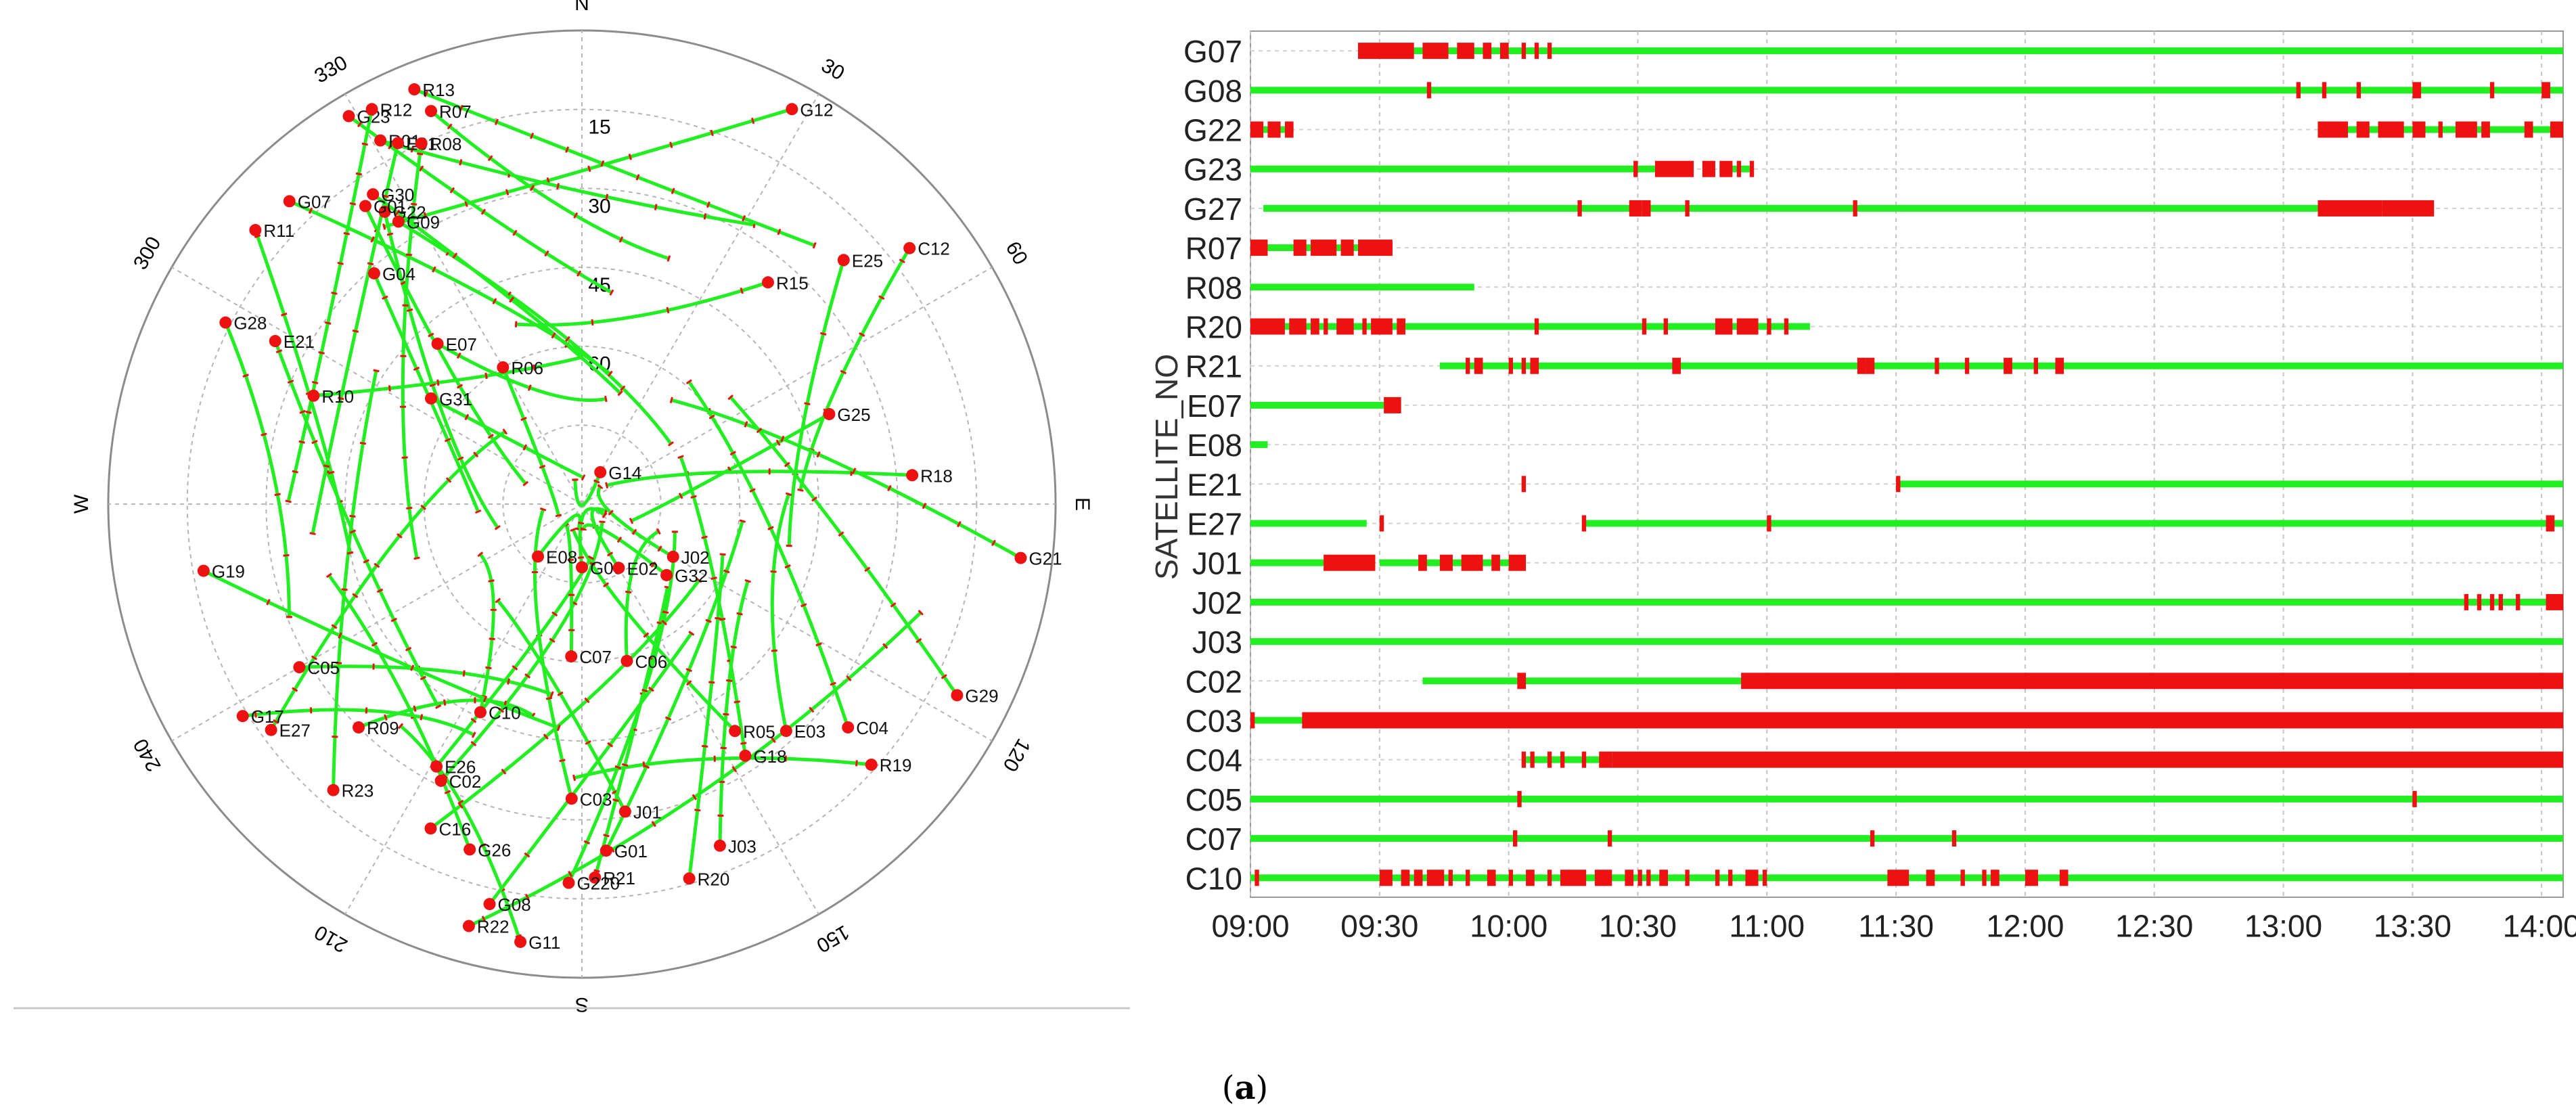 This screenshot has width=2576, height=1107. I want to click on y-tick-label: J01, so click(1217, 563).